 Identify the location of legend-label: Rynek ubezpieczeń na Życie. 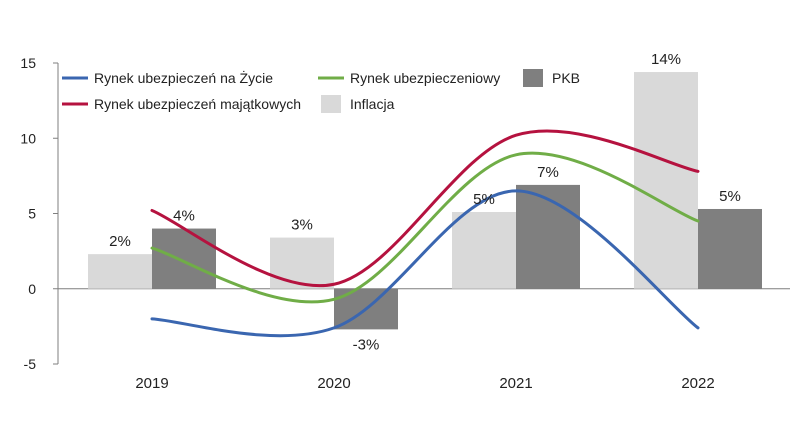
(183, 77).